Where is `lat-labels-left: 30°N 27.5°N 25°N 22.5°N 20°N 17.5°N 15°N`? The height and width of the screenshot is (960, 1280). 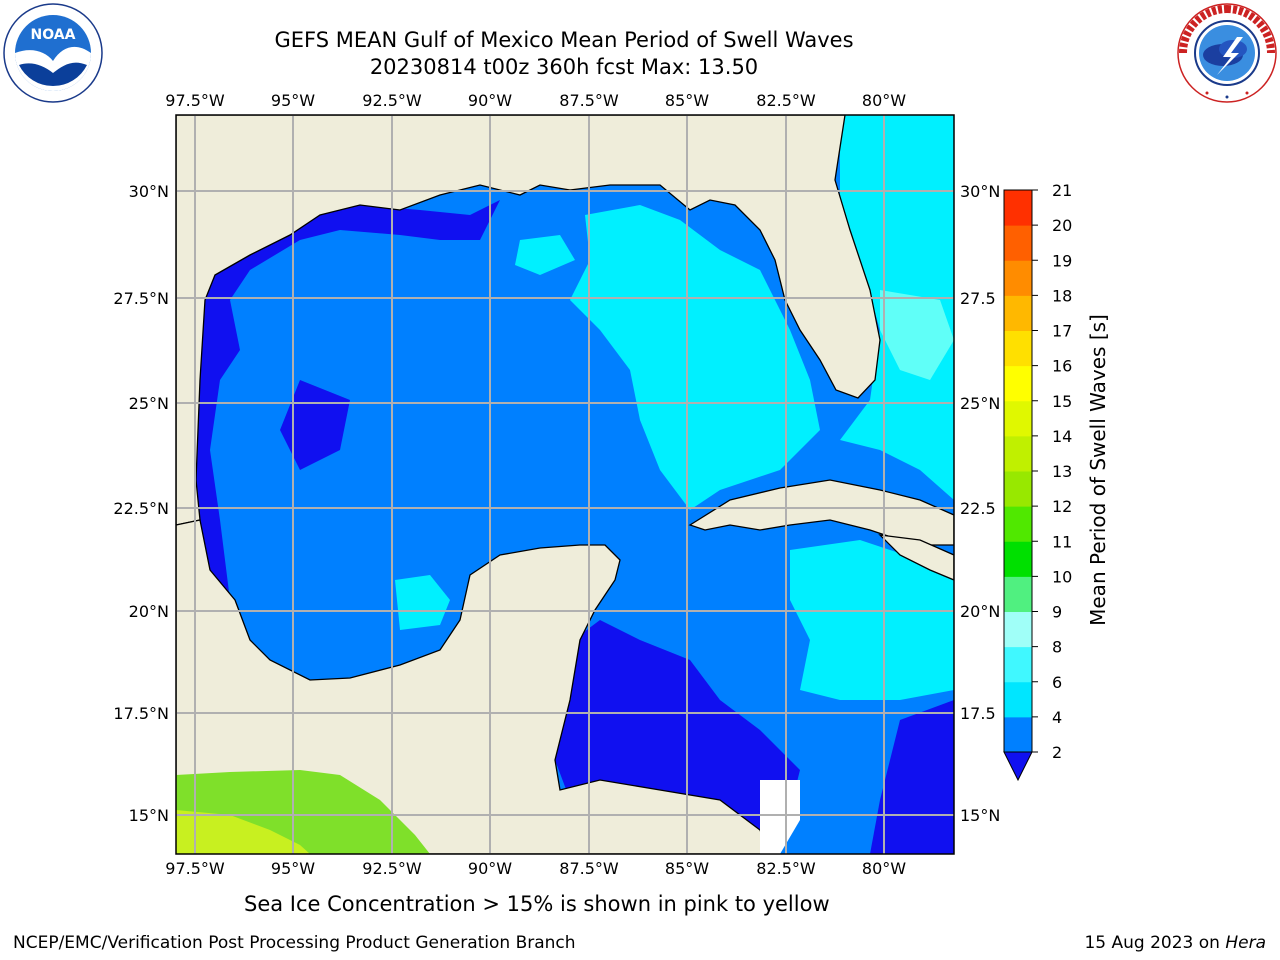 lat-labels-left: 30°N 27.5°N 25°N 22.5°N 20°N 17.5°N 15°N is located at coordinates (141, 503).